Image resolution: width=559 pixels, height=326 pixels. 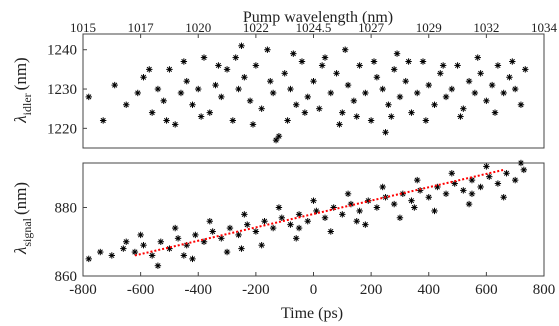 I want to click on top-tick-label: 1029, so click(x=429, y=27).